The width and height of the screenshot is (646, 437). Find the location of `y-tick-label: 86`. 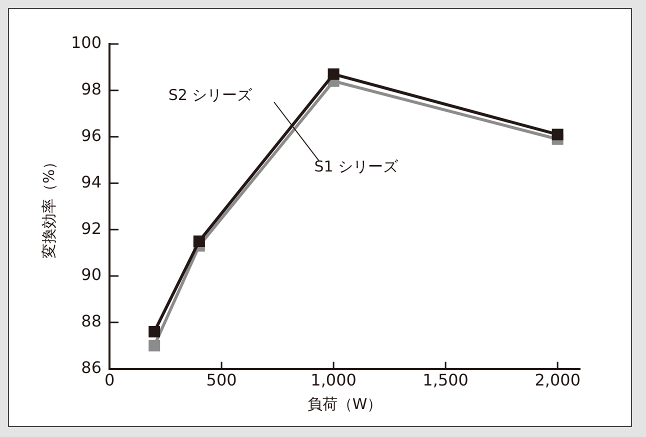

y-tick-label: 86 is located at coordinates (91, 367).